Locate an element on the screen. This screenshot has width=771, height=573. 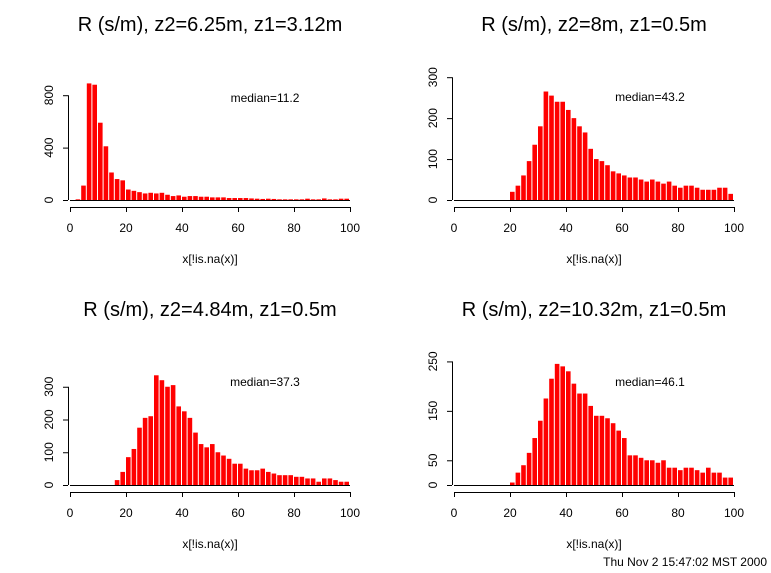
y-tick-label: 200 is located at coordinates (49, 419).